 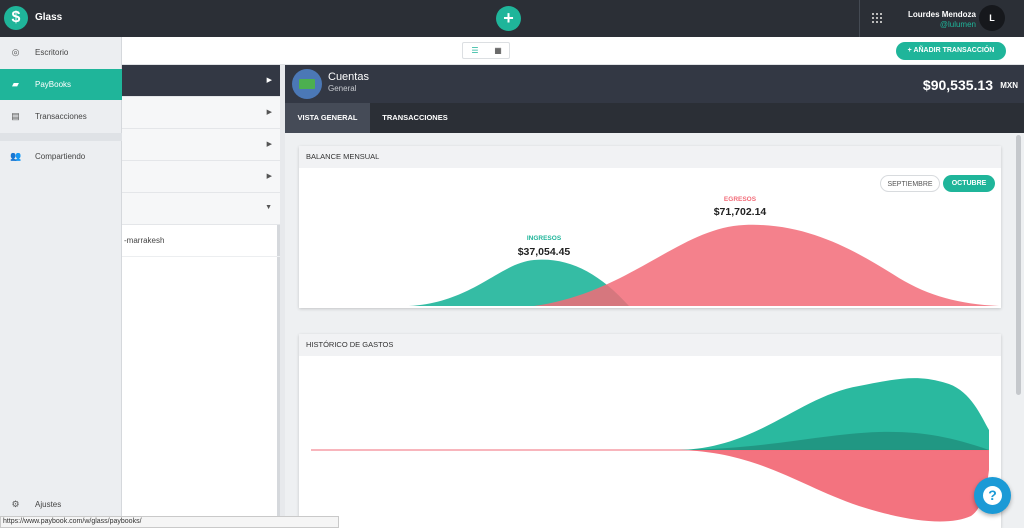 What do you see at coordinates (766, 265) in the screenshot?
I see `expense-area` at bounding box center [766, 265].